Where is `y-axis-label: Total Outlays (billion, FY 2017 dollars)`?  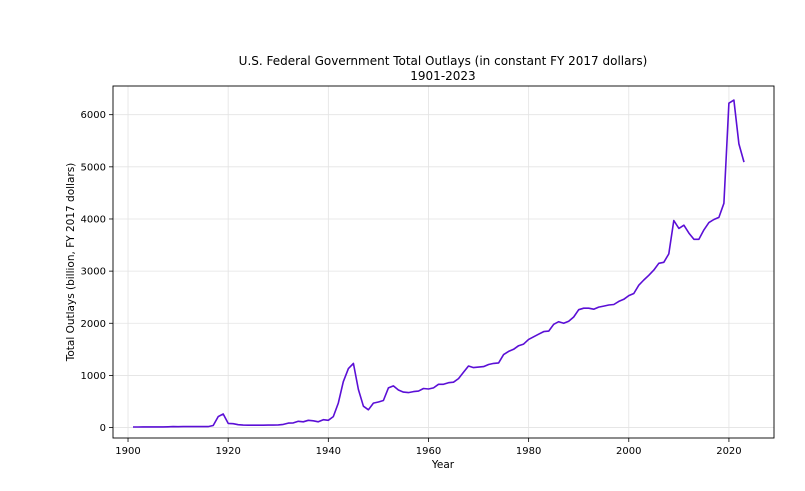
y-axis-label: Total Outlays (billion, FY 2017 dollars) is located at coordinates (71, 263).